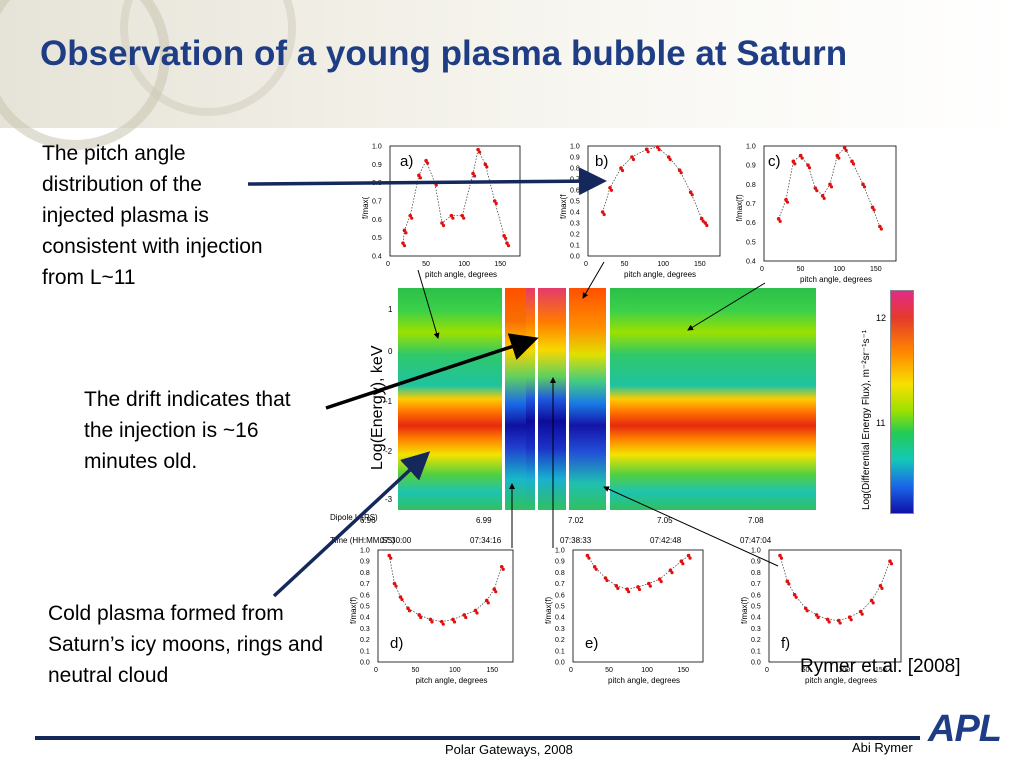 Image resolution: width=1024 pixels, height=768 pixels. Describe the element at coordinates (406, 161) in the screenshot. I see `panel-letter: a)` at that location.